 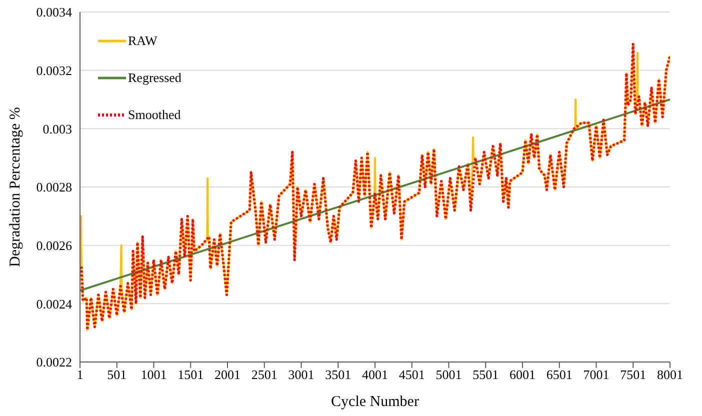 I want to click on x-tick-label: 2501, so click(x=264, y=374).